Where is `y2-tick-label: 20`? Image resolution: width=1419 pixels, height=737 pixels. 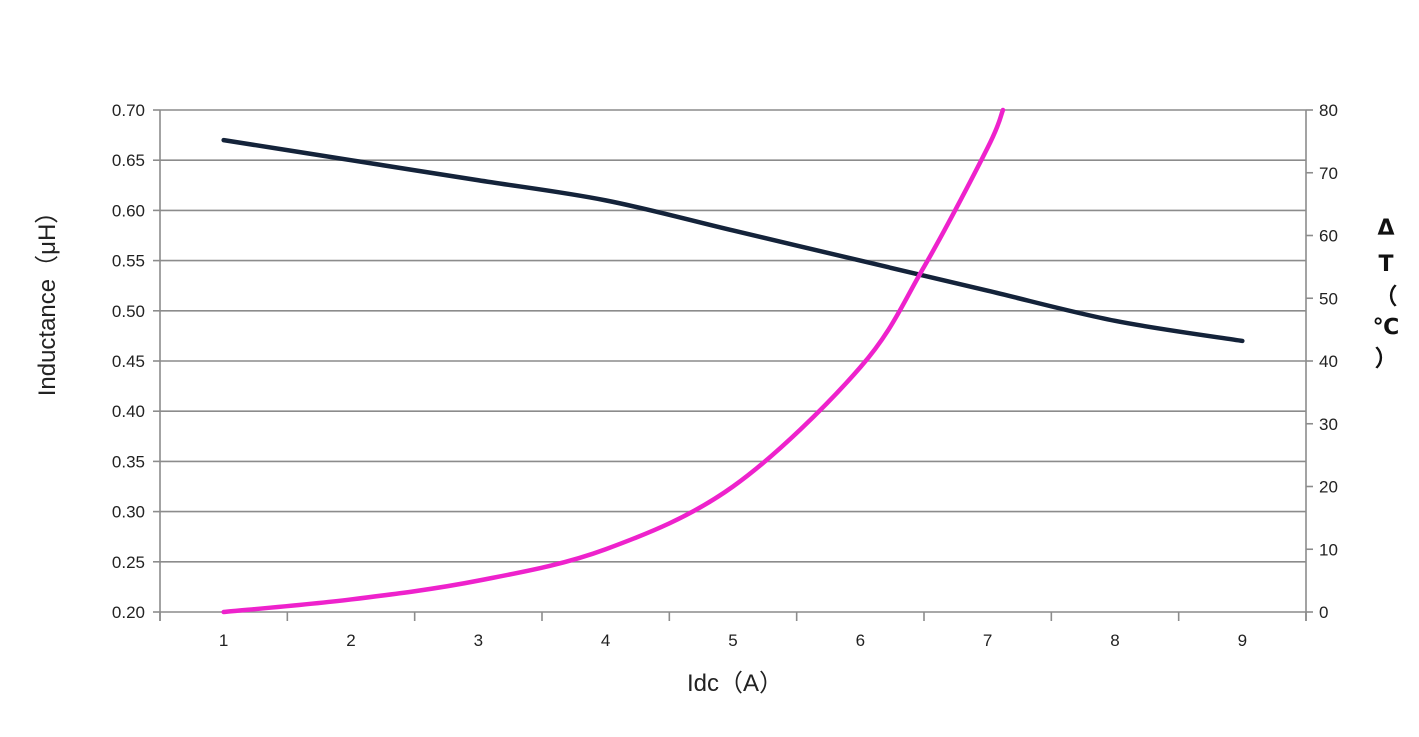
y2-tick-label: 20 is located at coordinates (1328, 487).